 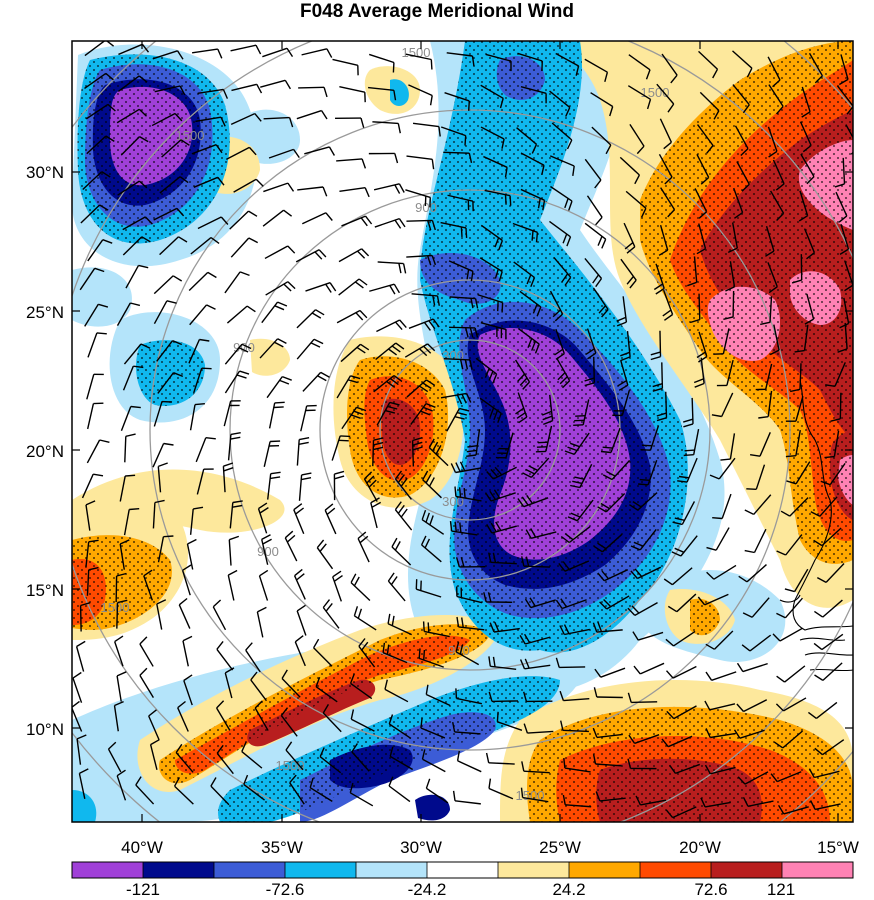 I want to click on colorbar-label: -72.6, so click(x=285, y=889).